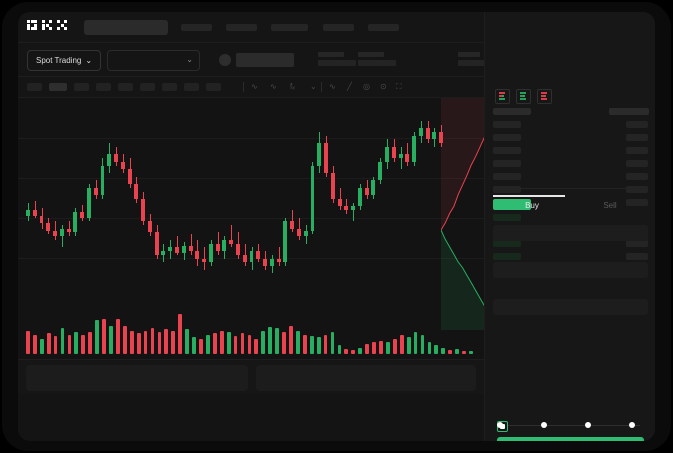 The width and height of the screenshot is (673, 453). I want to click on timeframe-1m, so click(34, 87).